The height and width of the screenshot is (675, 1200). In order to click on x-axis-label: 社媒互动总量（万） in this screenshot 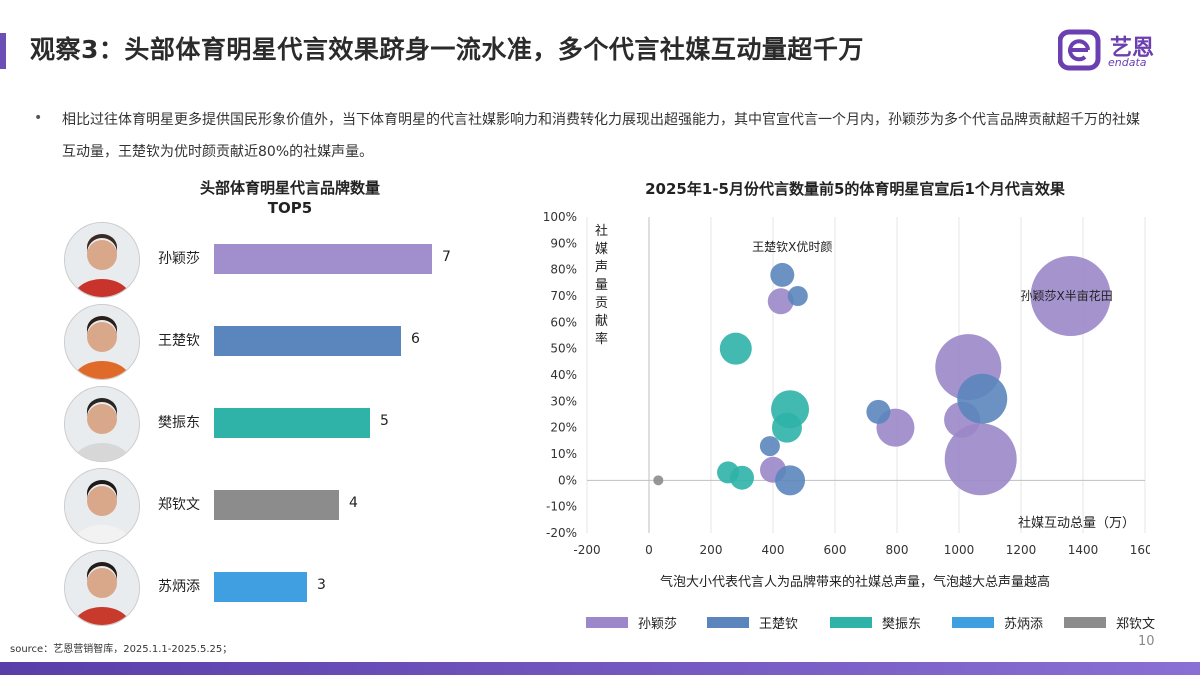, I will do `click(1076, 523)`.